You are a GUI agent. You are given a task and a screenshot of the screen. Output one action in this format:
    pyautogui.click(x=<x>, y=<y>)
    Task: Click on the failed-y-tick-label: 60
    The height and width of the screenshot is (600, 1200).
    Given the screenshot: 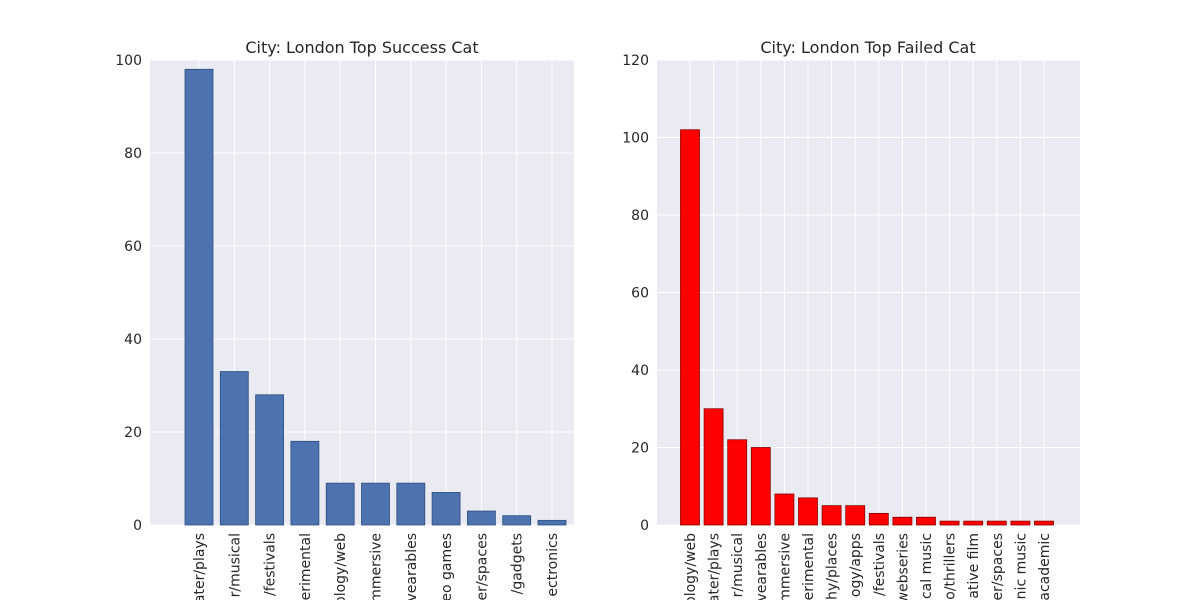 What is the action you would take?
    pyautogui.click(x=640, y=294)
    